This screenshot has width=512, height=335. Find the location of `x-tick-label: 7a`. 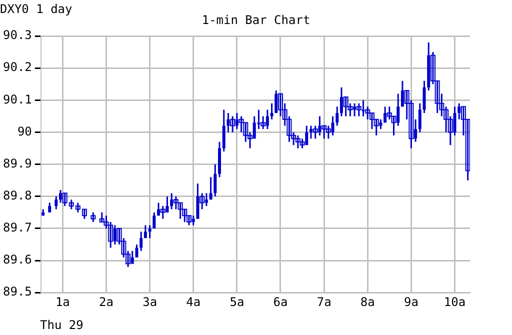

x-tick-label: 7a is located at coordinates (324, 301).